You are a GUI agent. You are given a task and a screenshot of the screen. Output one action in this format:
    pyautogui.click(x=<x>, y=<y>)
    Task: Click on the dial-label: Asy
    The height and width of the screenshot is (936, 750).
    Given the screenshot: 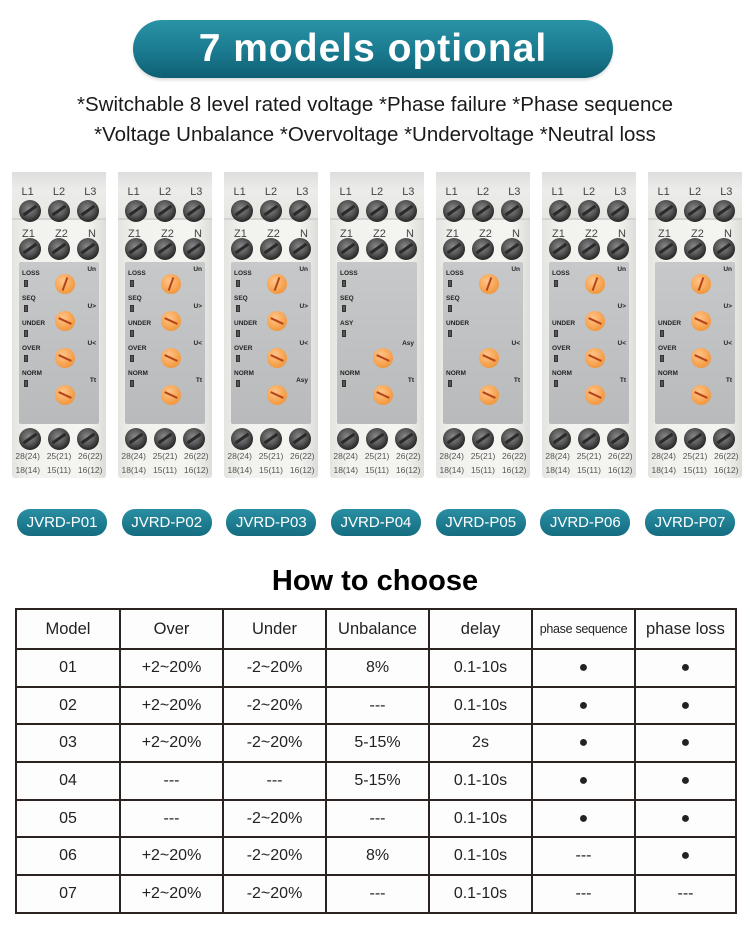 What is the action you would take?
    pyautogui.click(x=302, y=380)
    